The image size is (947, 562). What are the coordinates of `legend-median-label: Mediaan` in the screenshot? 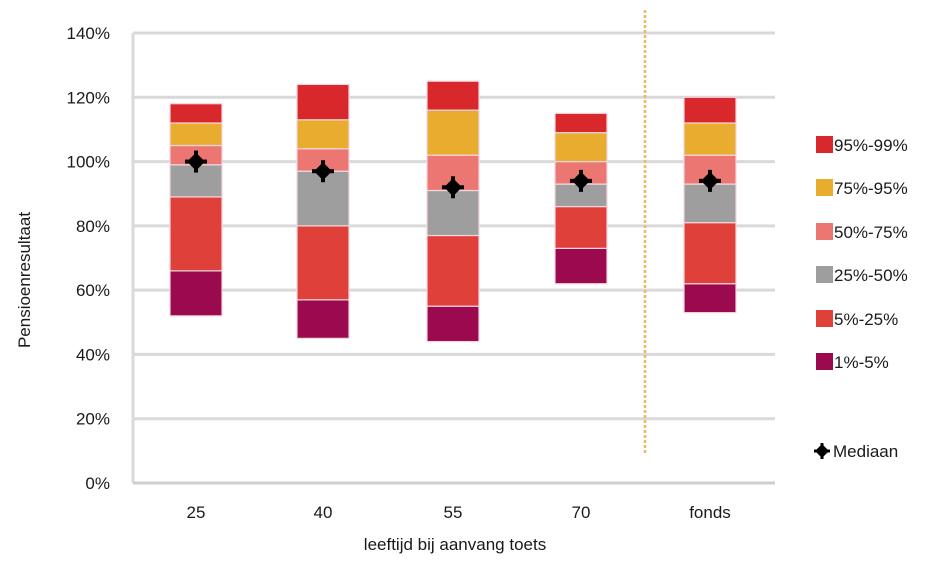 It's located at (865, 451).